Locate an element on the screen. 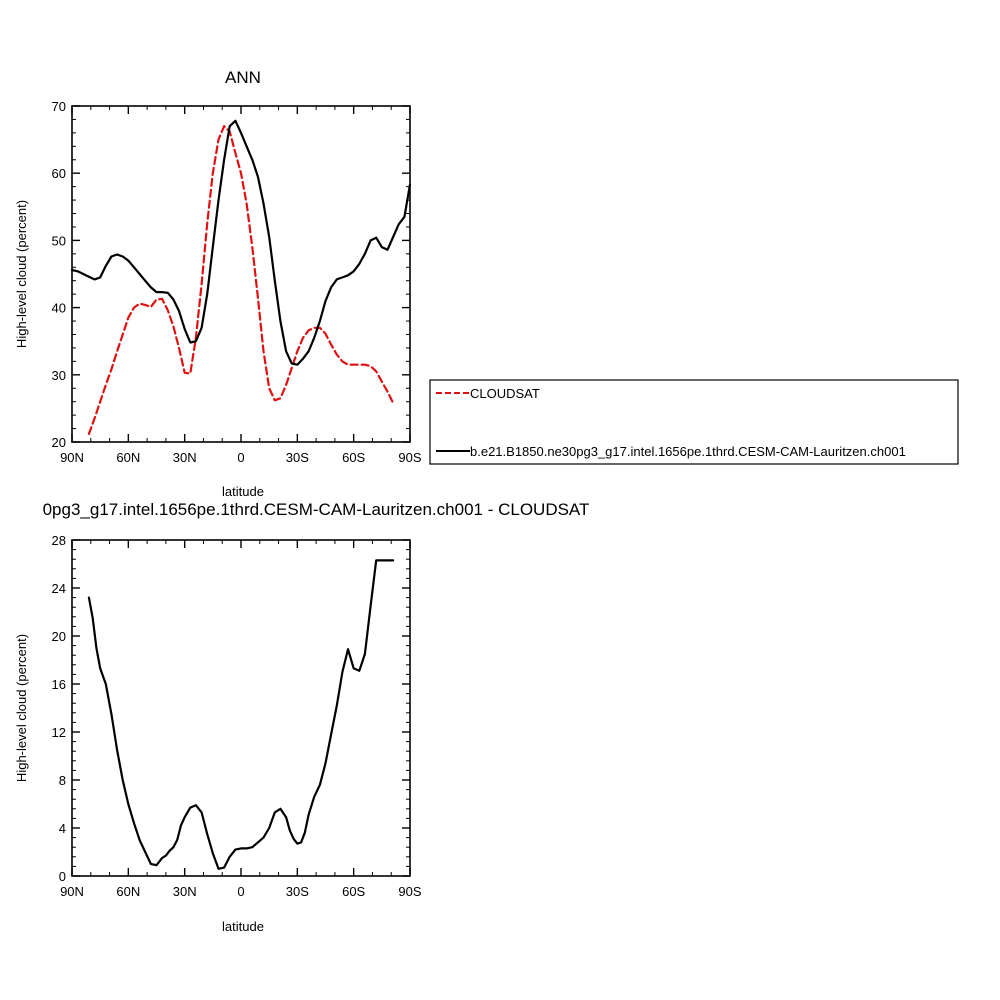 The image size is (1000, 1000). bottom-chart-y-tick-label: 16 is located at coordinates (59, 684).